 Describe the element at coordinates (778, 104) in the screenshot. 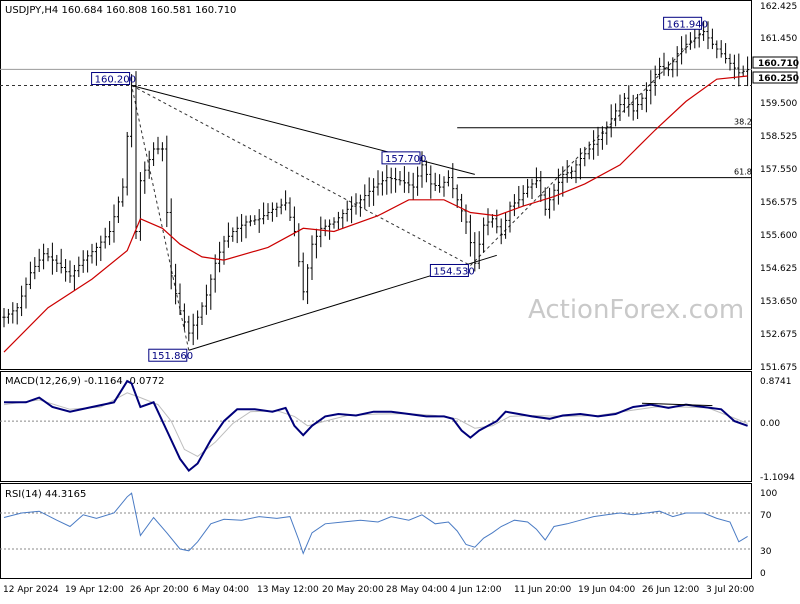

I see `price-y-tick: 159.500` at that location.